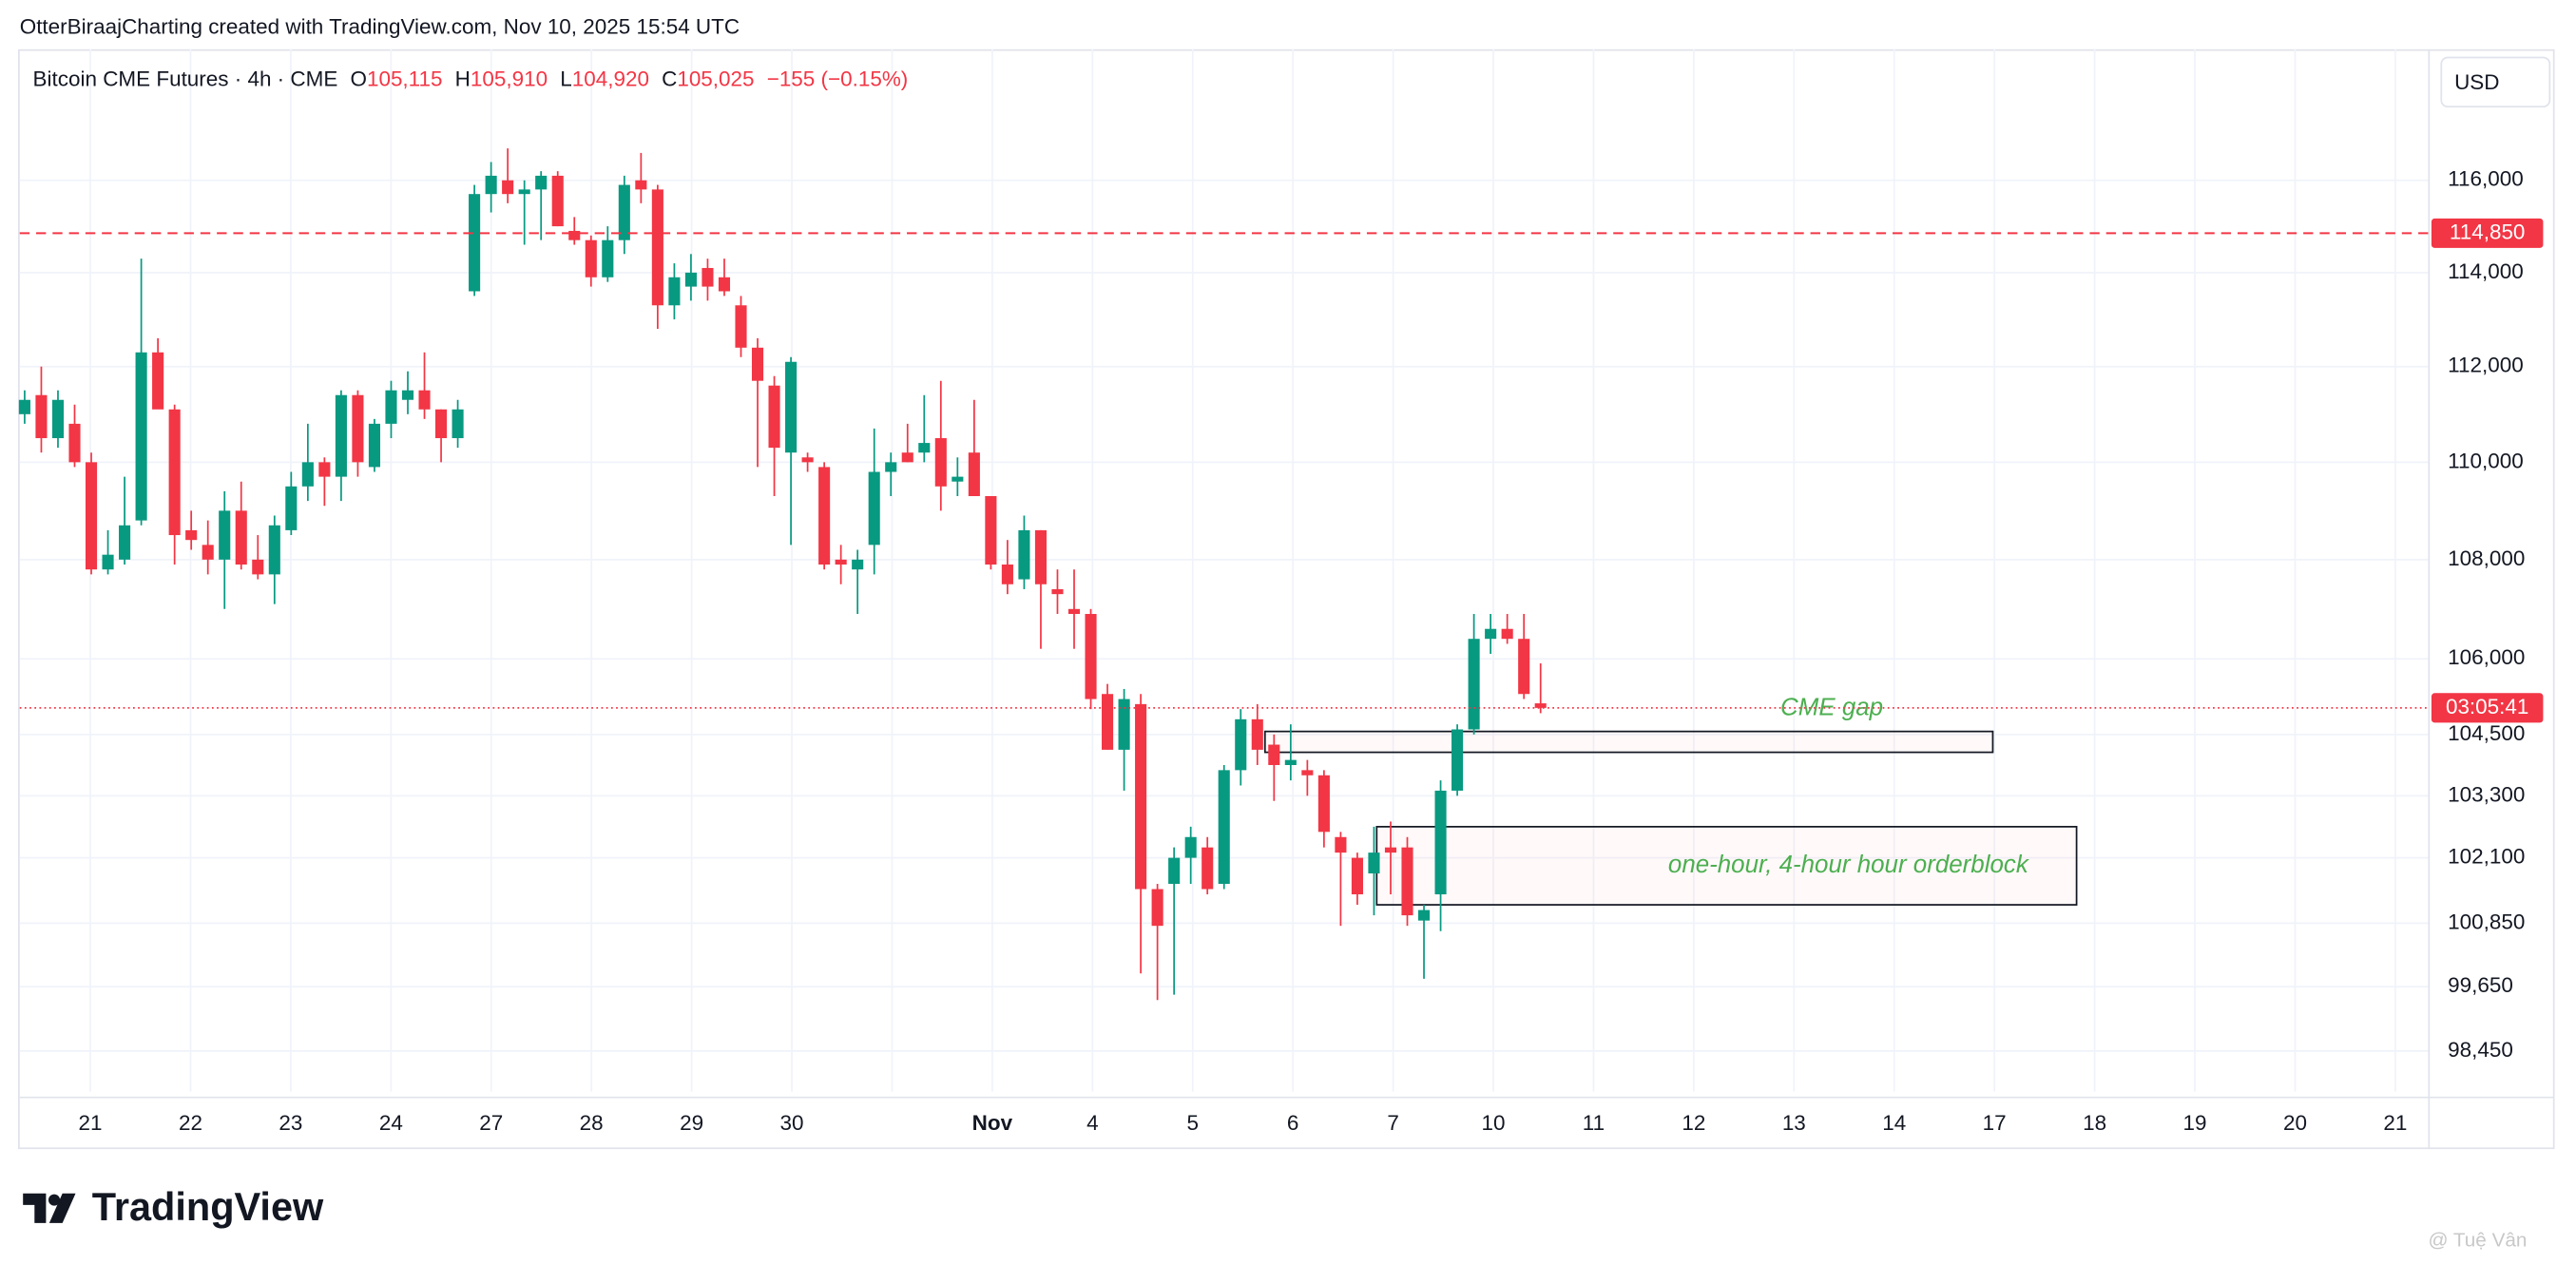 The width and height of the screenshot is (2576, 1264). What do you see at coordinates (1393, 1123) in the screenshot?
I see `x-tick-label: 7` at bounding box center [1393, 1123].